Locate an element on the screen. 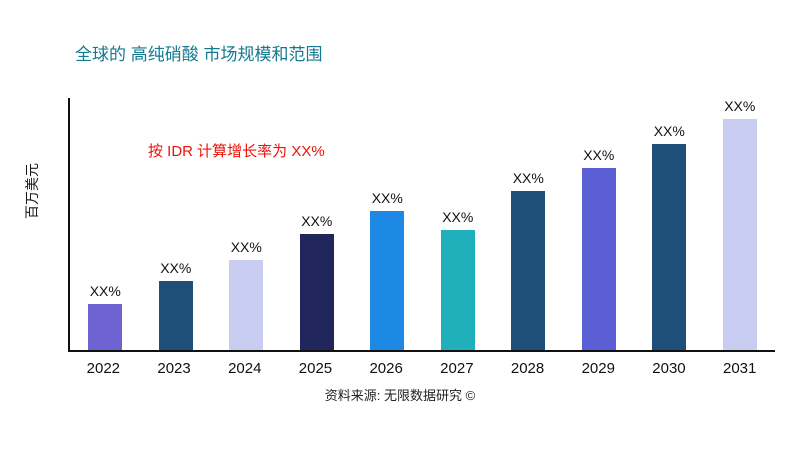  bar-column-2027: XX% is located at coordinates (458, 224).